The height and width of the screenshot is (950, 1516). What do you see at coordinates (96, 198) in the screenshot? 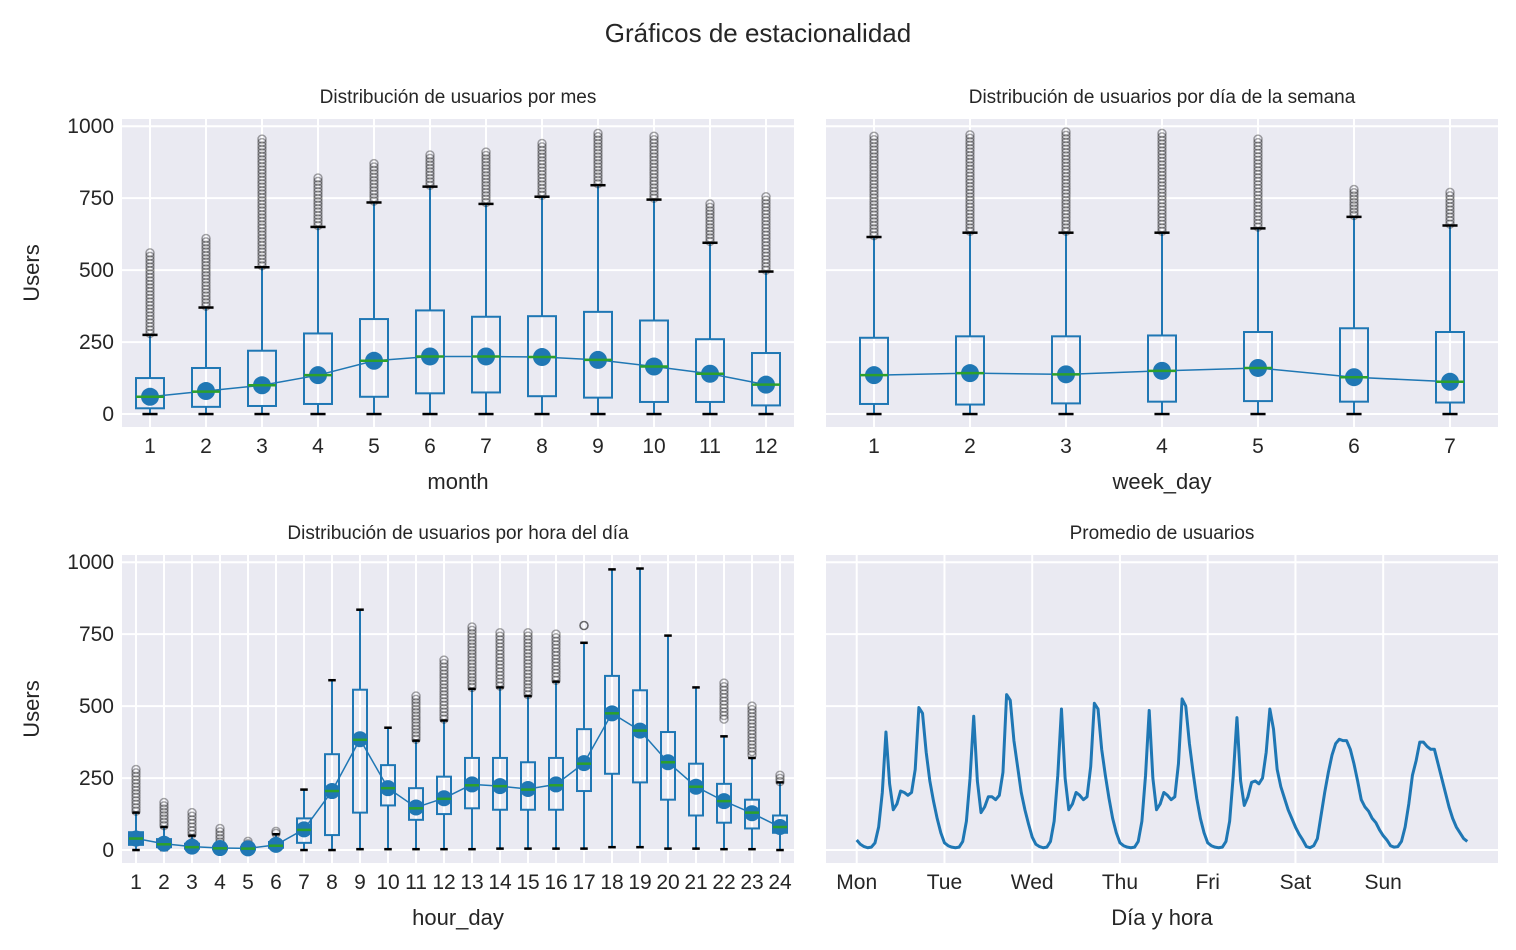
I see `y-tick-label: 750` at bounding box center [96, 198].